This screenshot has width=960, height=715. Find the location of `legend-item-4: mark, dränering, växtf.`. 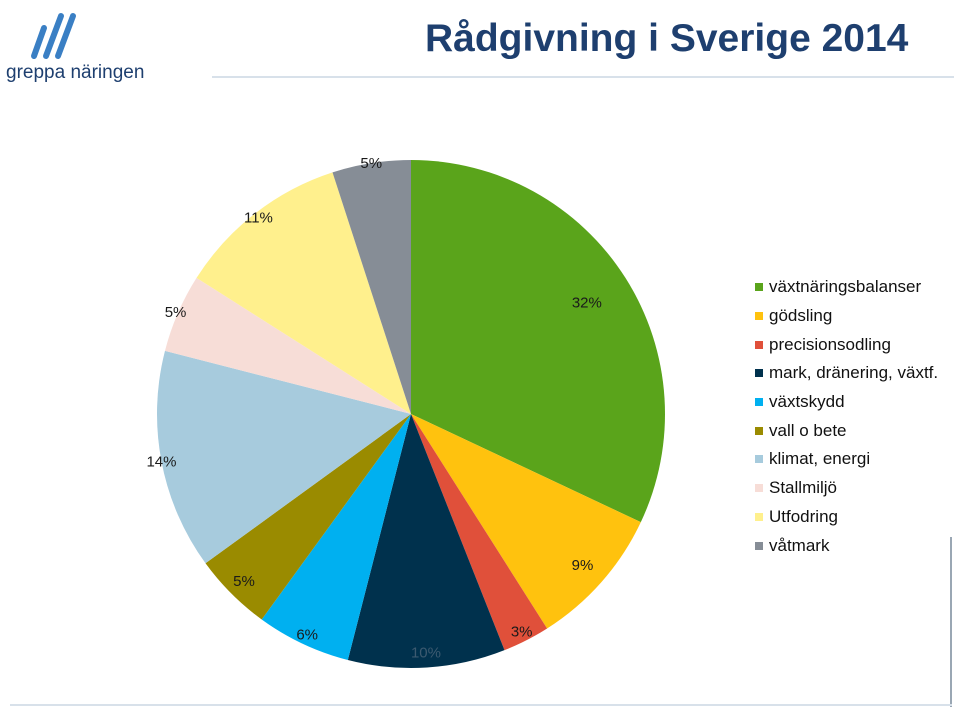

legend-item-4: mark, dränering, växtf. is located at coordinates (846, 373).